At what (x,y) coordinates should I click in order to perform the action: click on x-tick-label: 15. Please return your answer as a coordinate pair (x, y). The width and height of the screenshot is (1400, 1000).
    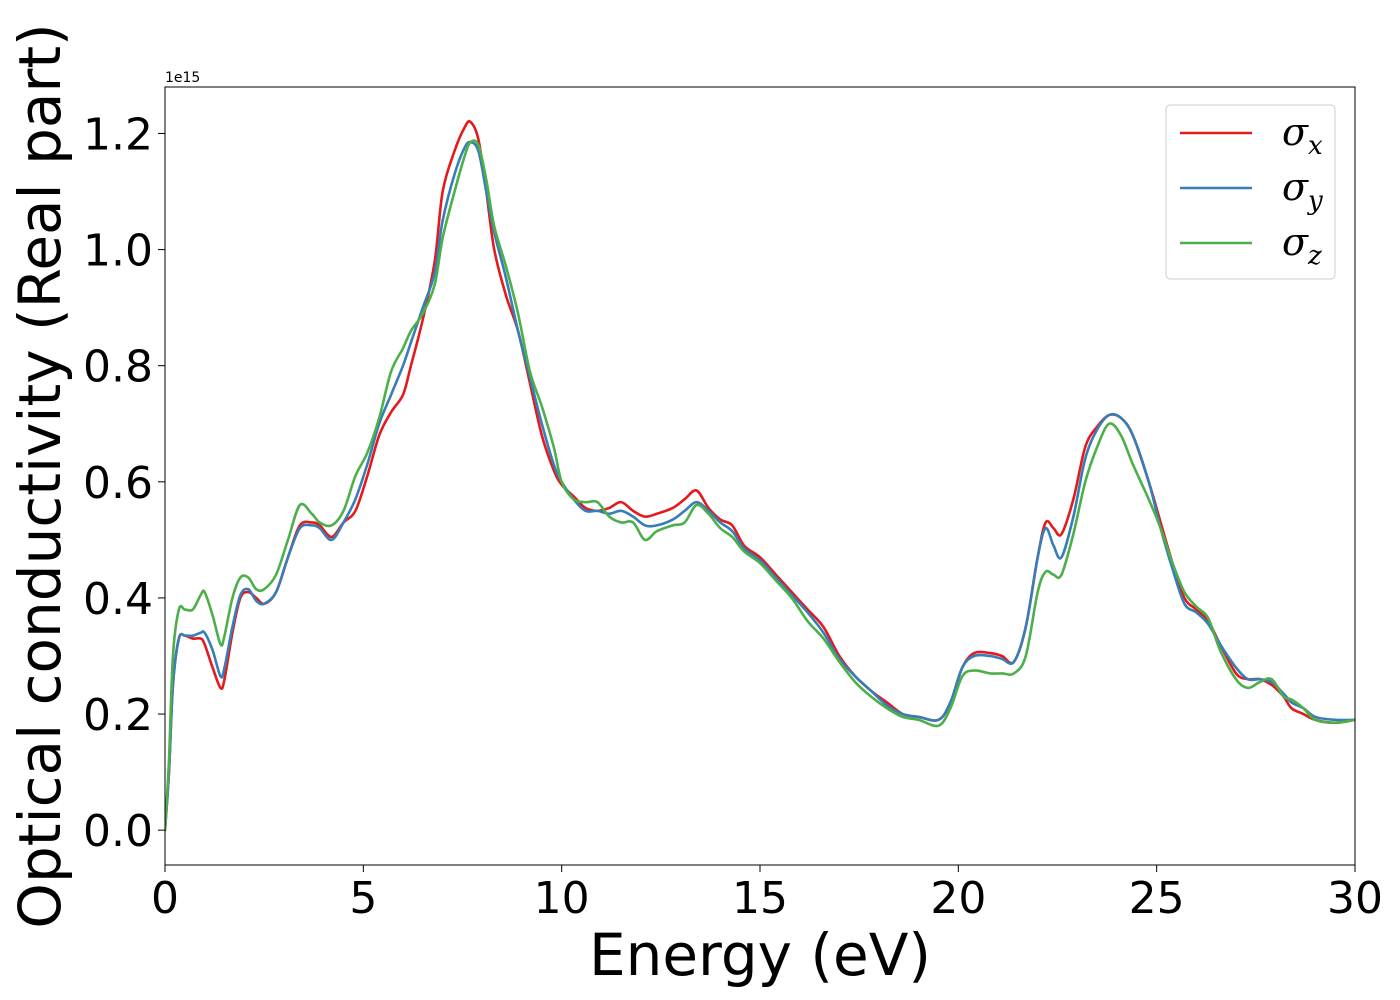
    Looking at the image, I should click on (760, 898).